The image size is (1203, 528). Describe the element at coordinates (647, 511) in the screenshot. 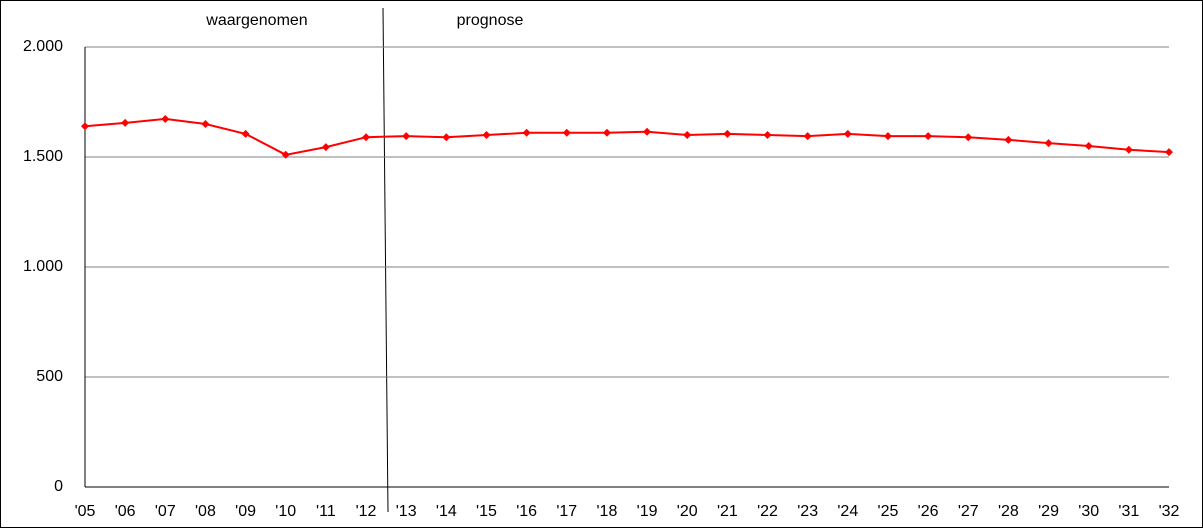

I see `x-tick-label: '19` at that location.